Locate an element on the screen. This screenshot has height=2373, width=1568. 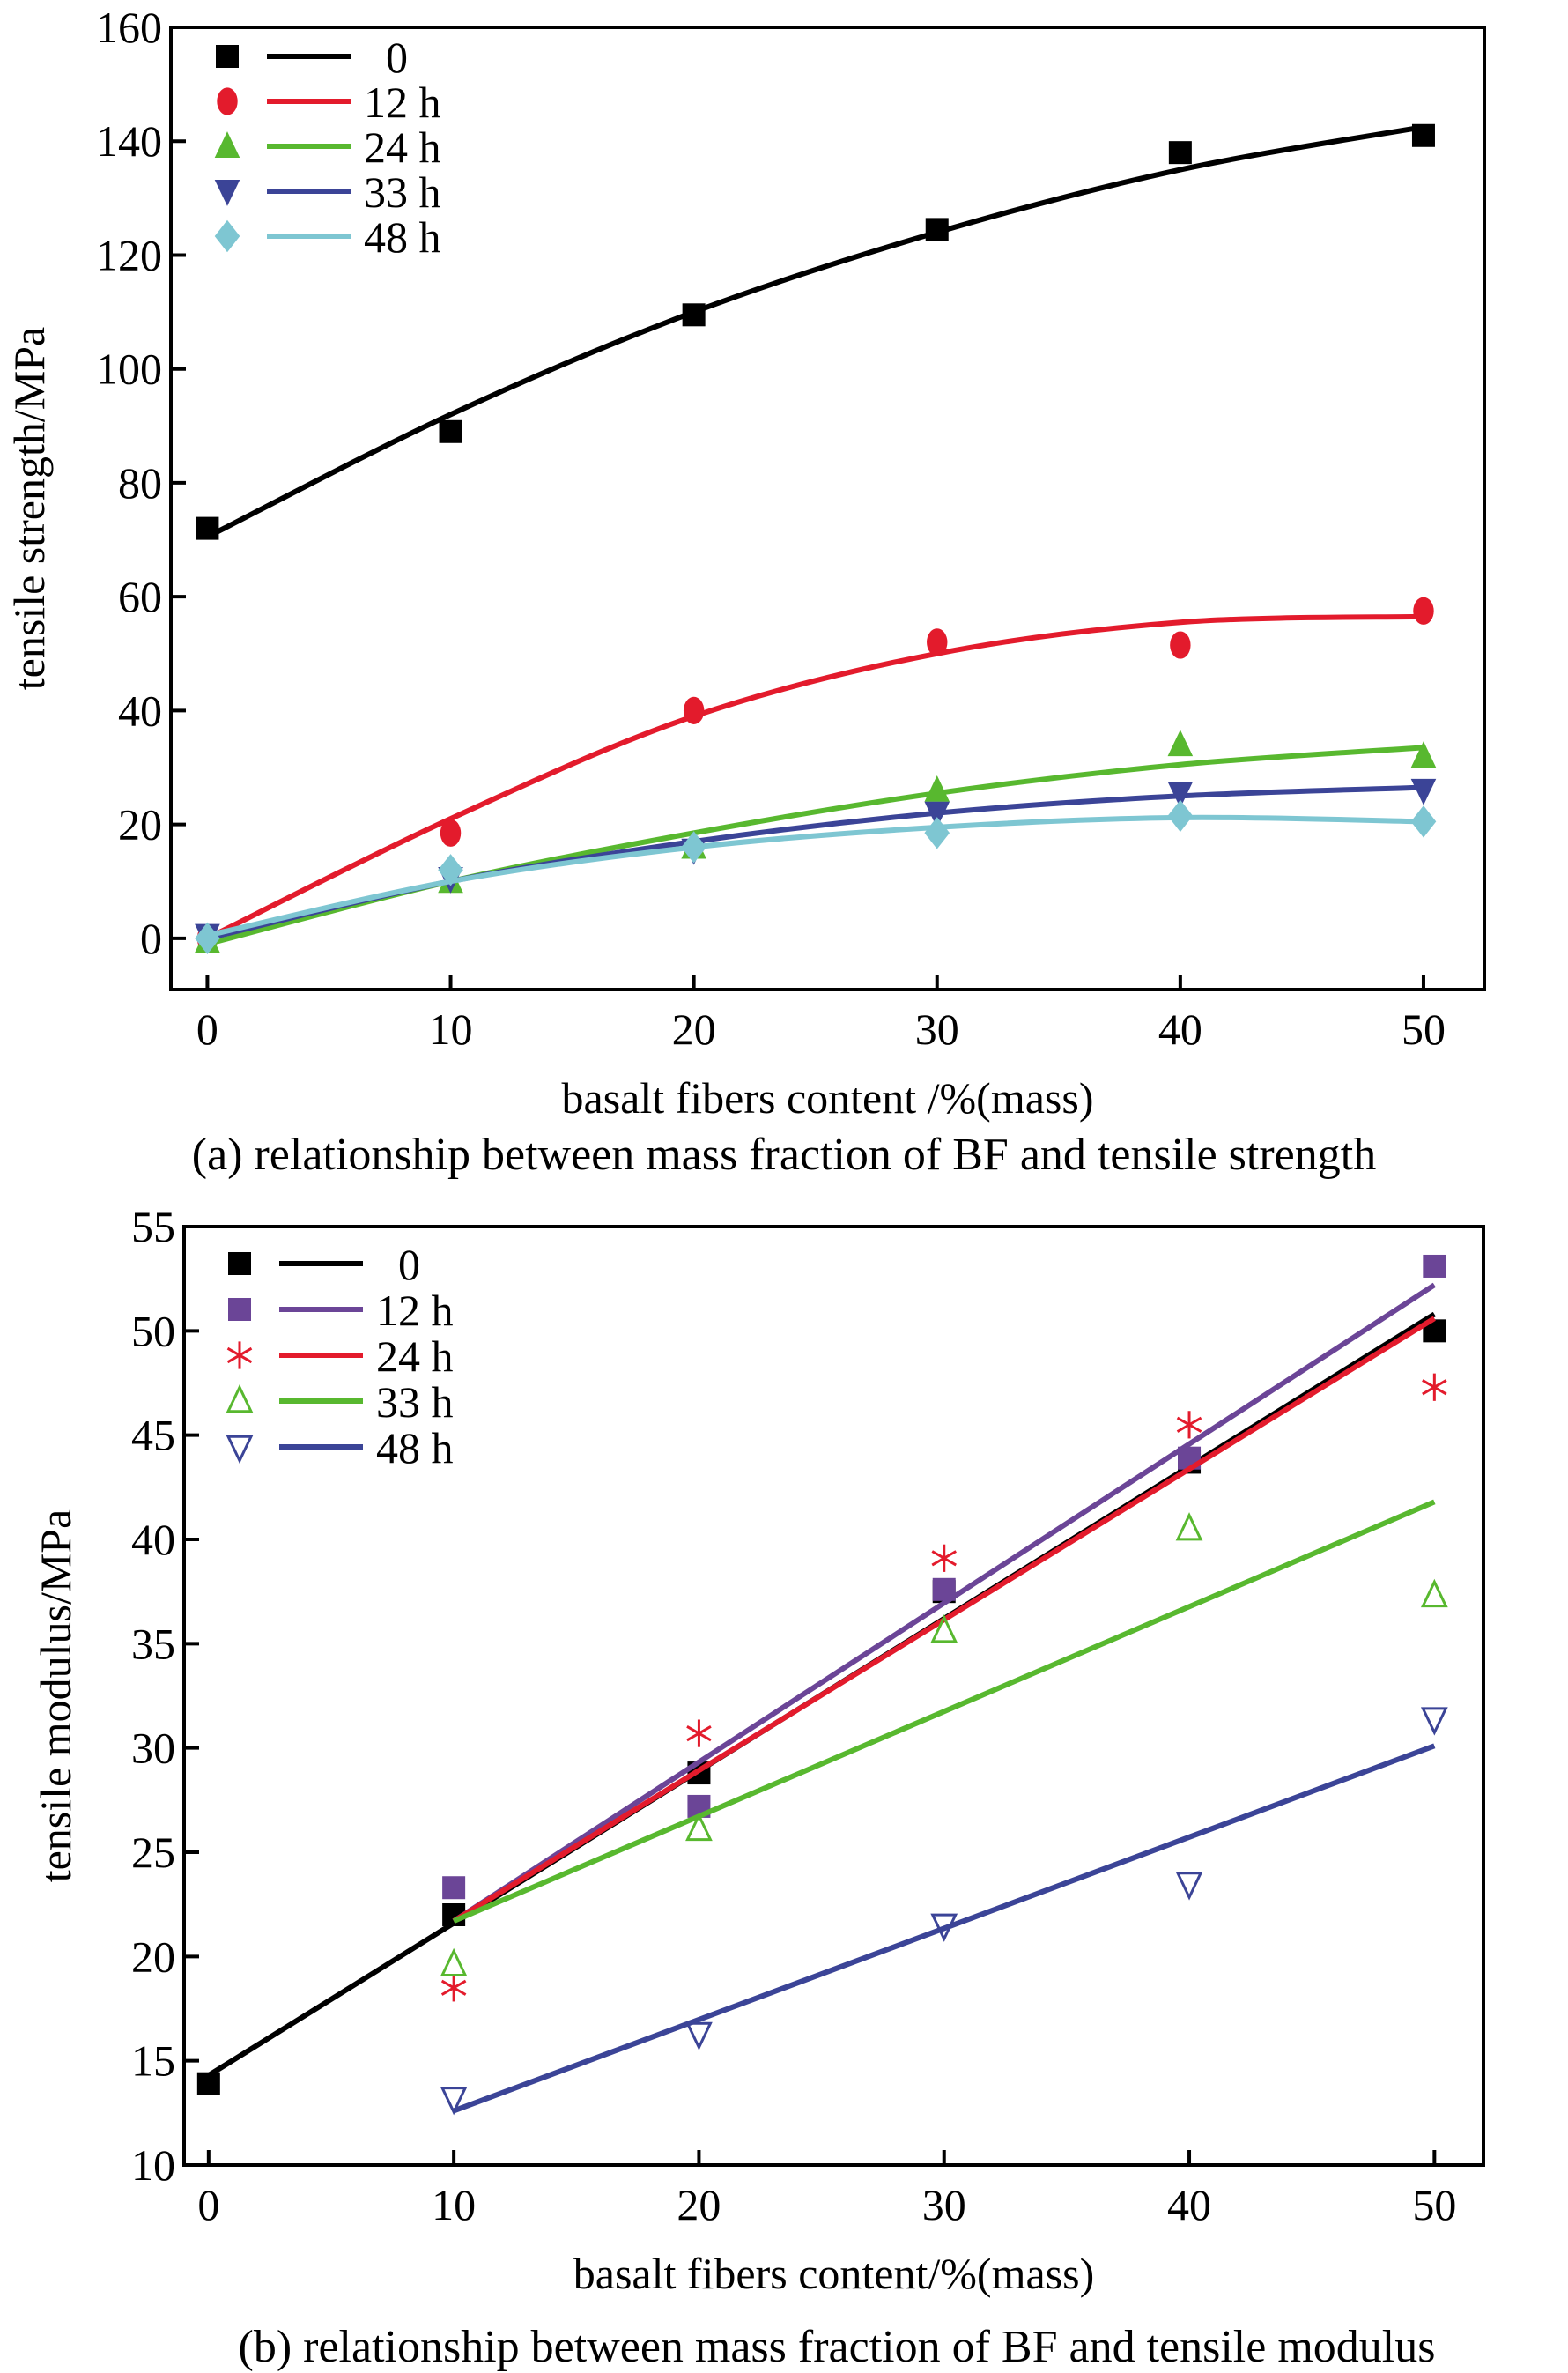
x-tick-label: 20 is located at coordinates (694, 1029).